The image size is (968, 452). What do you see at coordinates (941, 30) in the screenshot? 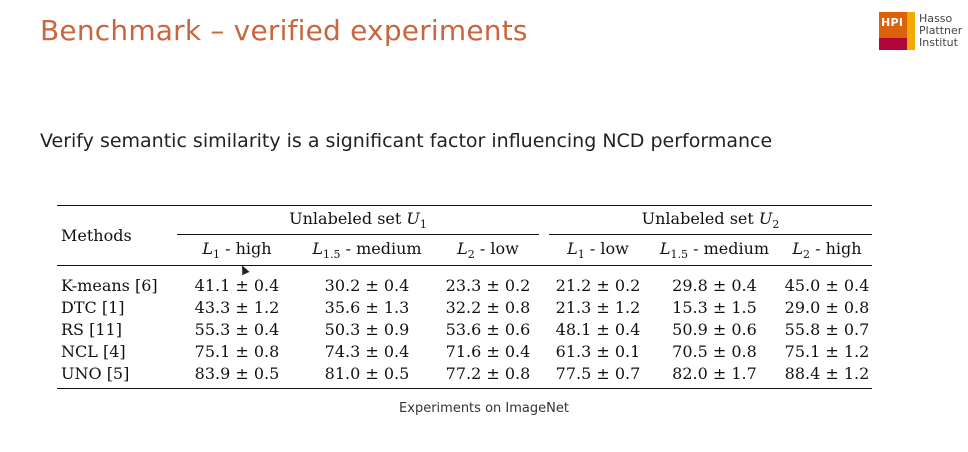
I see `hpi-logo-text: Hasso Plattner Institut` at bounding box center [941, 30].